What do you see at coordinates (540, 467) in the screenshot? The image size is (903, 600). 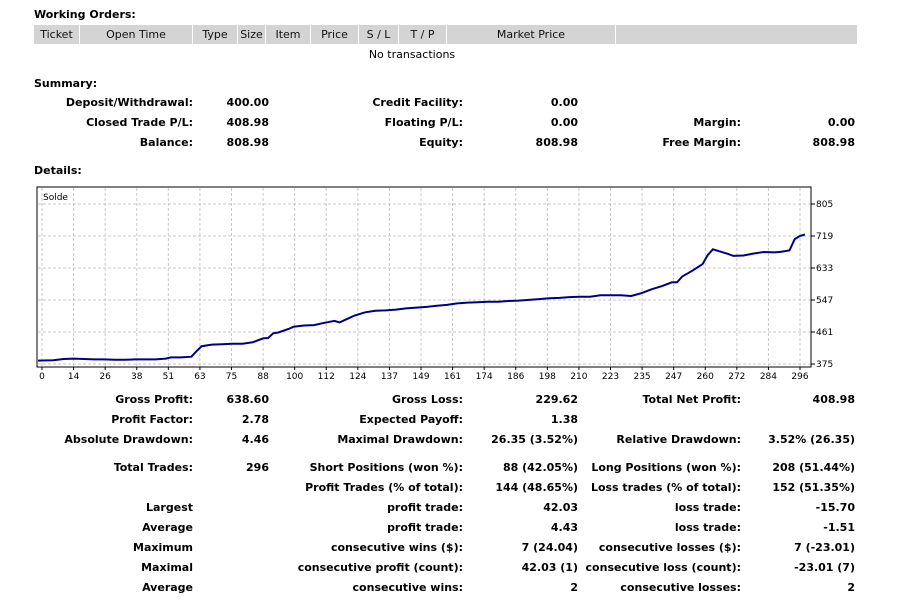 I see `short-positions-value: 88 (42.05%)` at bounding box center [540, 467].